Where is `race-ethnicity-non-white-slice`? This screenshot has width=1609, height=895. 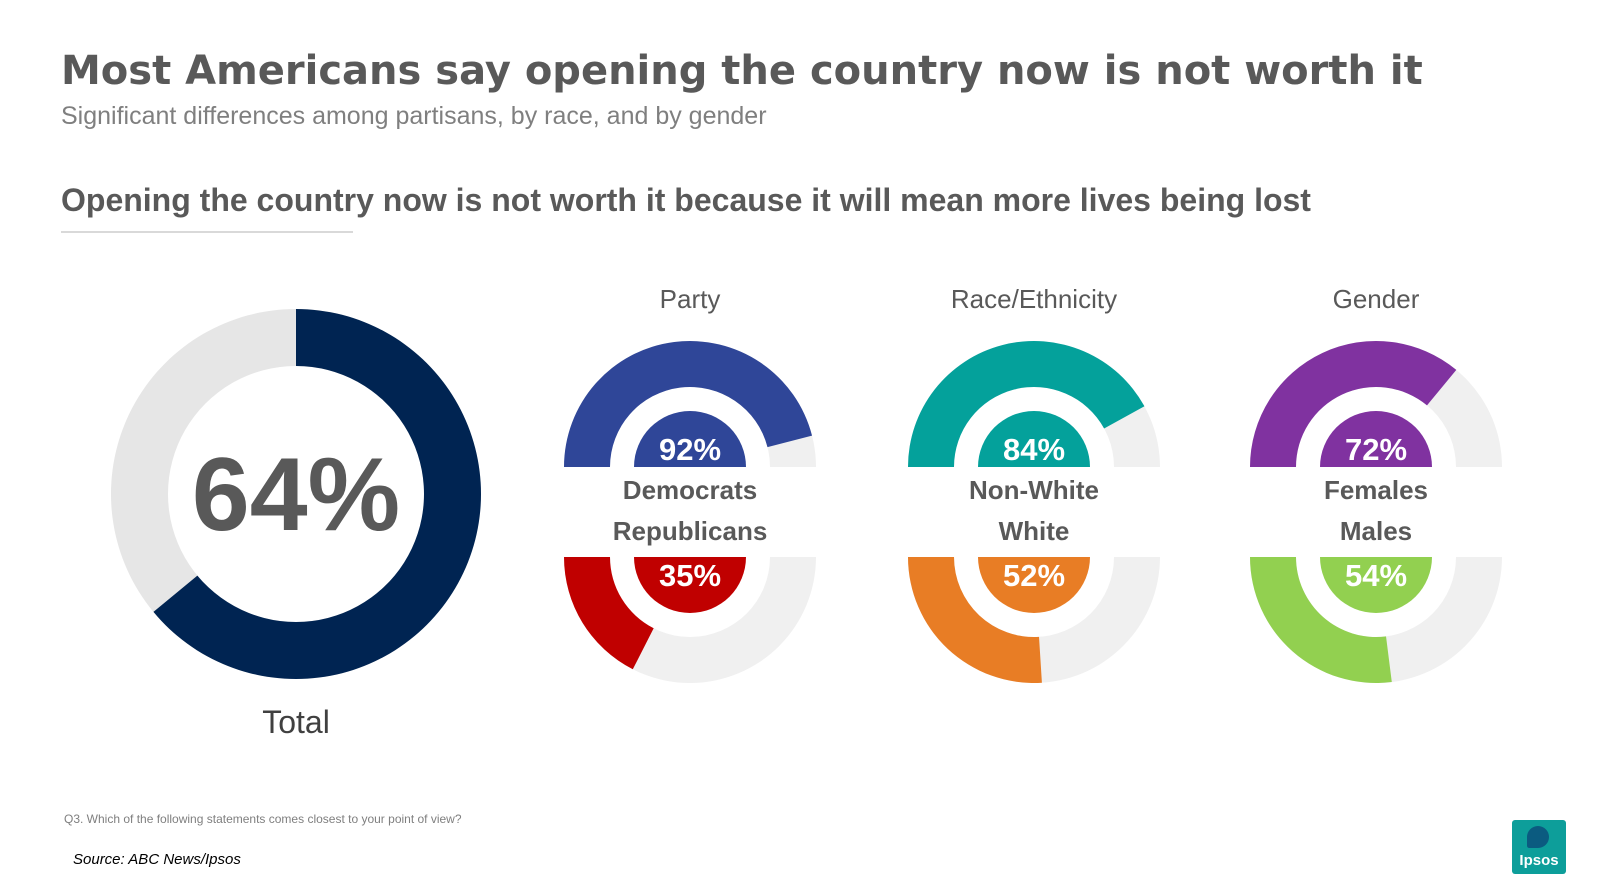 race-ethnicity-non-white-slice is located at coordinates (1026, 403).